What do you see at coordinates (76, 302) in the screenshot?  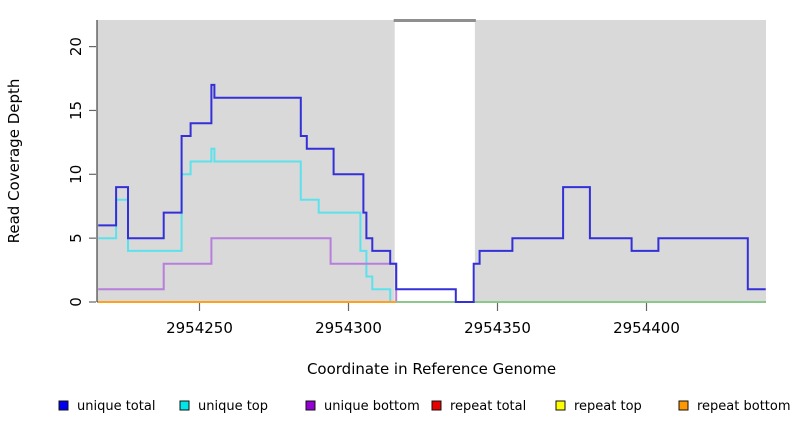 I see `y-tick-label: 0` at bounding box center [76, 302].